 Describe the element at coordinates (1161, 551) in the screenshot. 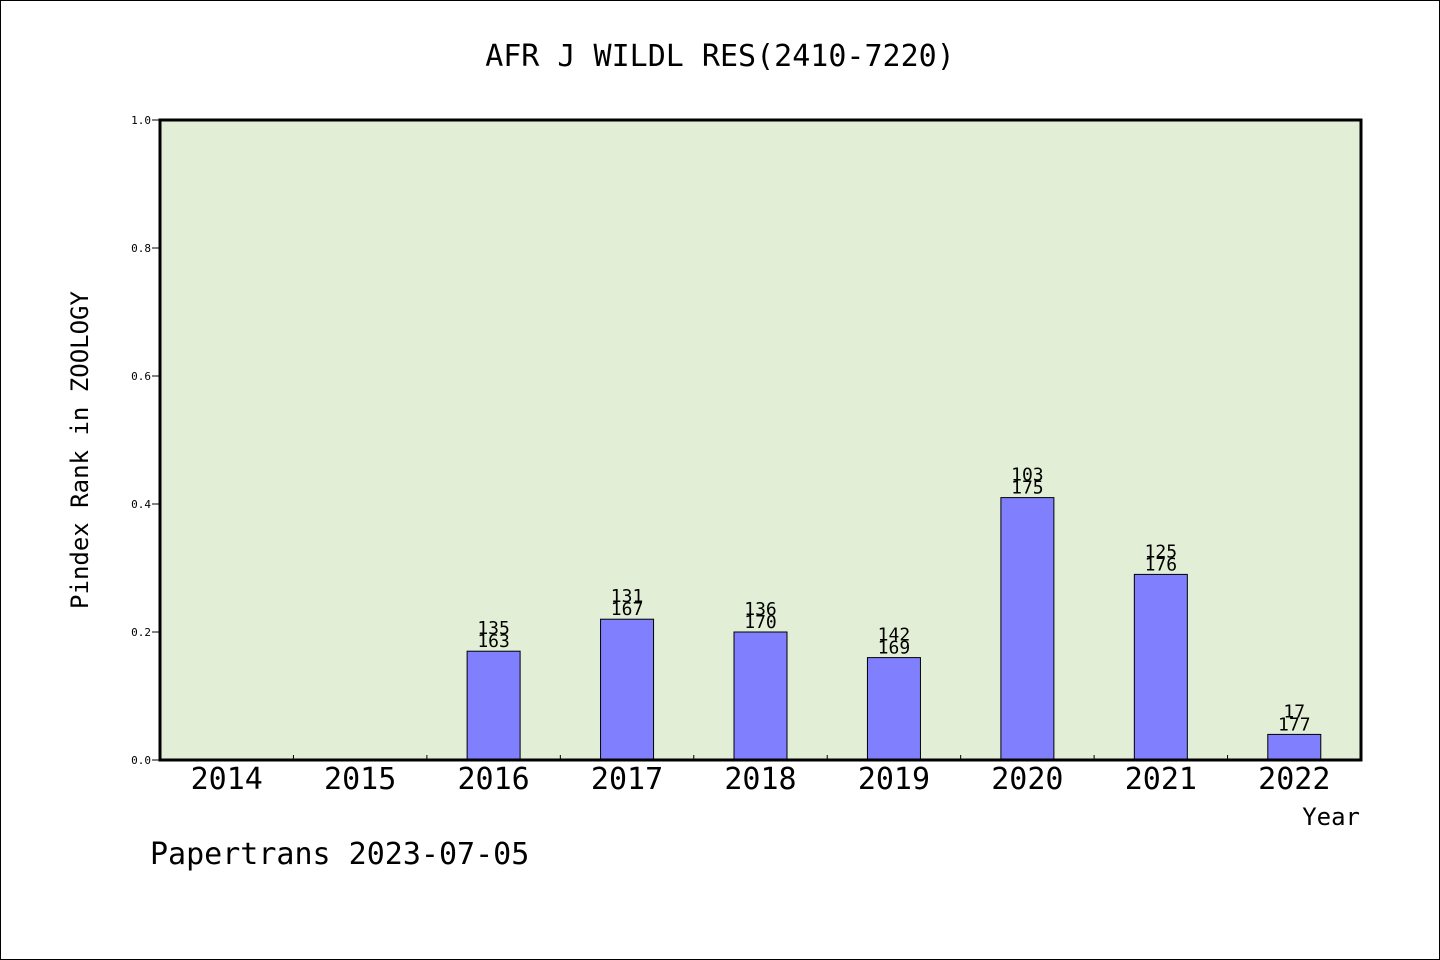

I see `bar-rank-label: 125` at that location.